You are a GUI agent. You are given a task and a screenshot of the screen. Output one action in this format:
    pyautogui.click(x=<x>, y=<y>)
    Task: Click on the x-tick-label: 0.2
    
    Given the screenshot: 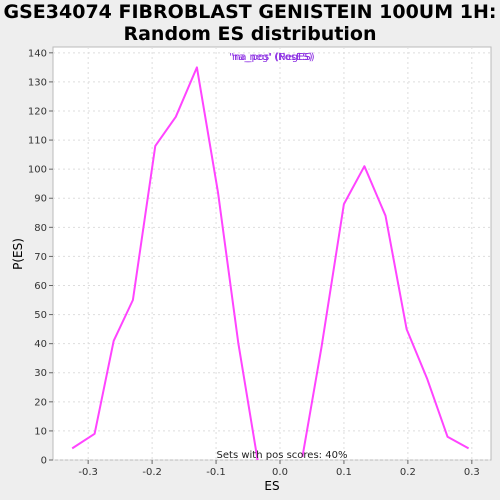 What is the action you would take?
    pyautogui.click(x=408, y=472)
    